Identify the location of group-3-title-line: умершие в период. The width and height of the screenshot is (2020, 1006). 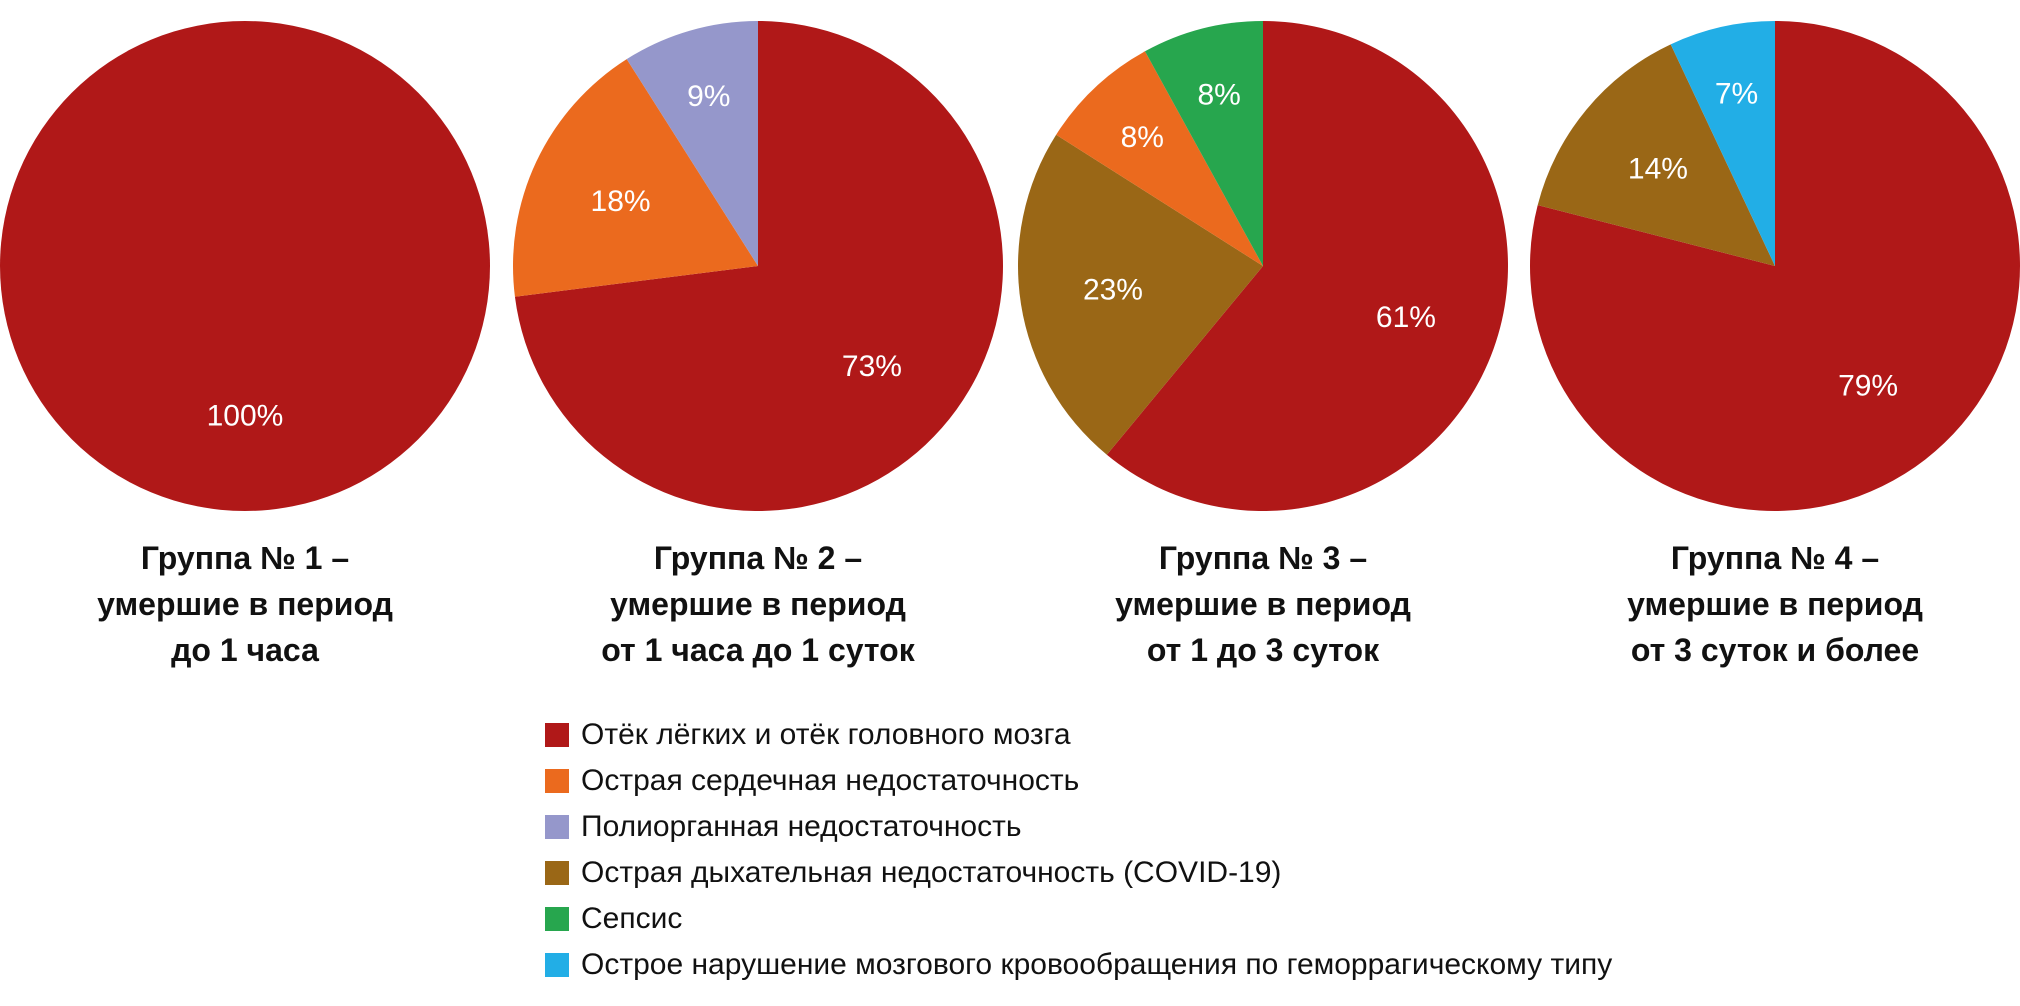
(1263, 604).